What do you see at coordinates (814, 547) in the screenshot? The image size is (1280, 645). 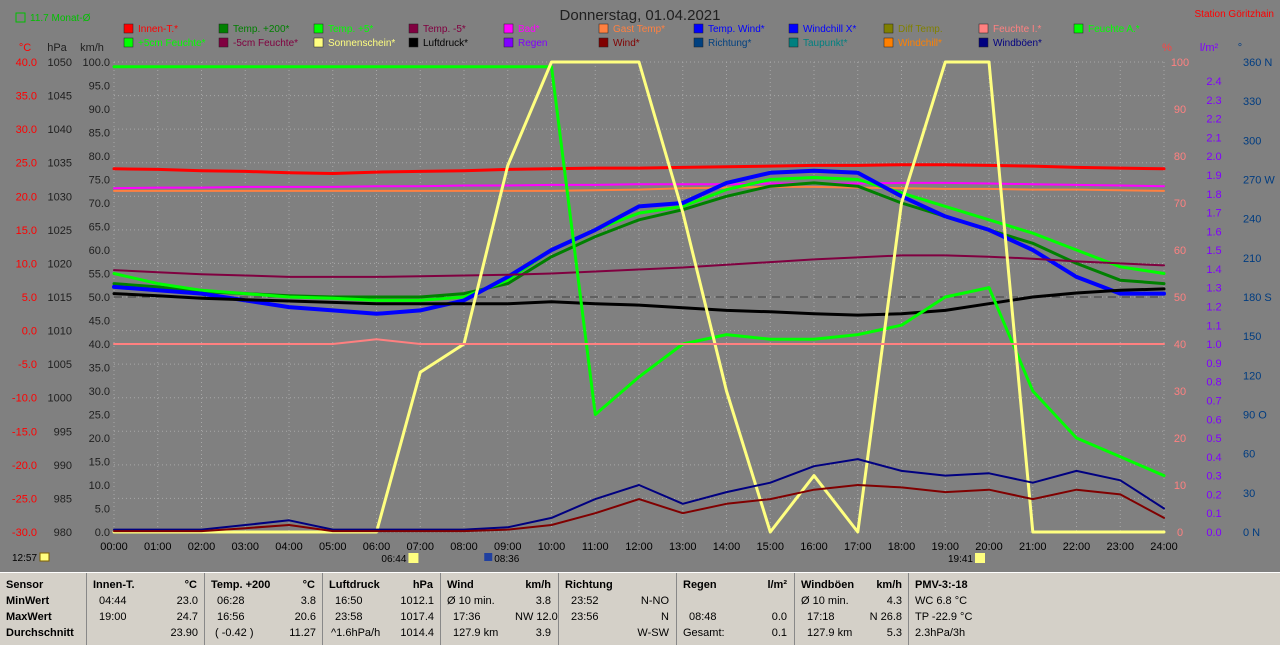 I see `time-tick-label: 16:00` at bounding box center [814, 547].